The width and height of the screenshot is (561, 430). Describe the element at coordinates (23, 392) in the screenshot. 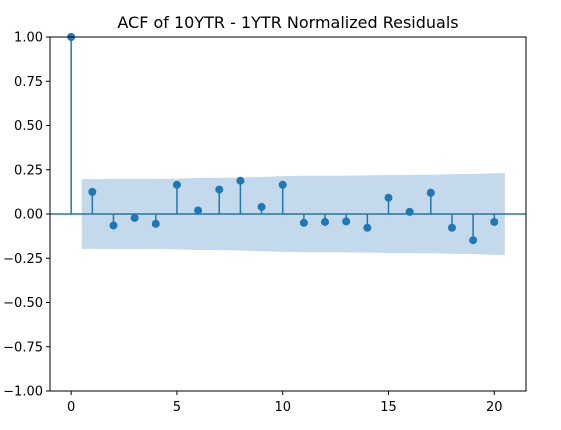

I see `y-tick-label: −1.00` at that location.